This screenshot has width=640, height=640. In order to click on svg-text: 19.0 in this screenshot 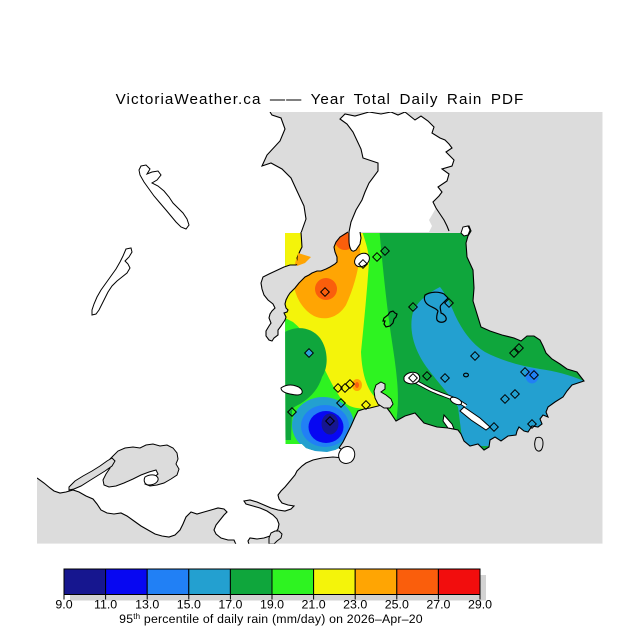, I will do `click(272, 605)`.